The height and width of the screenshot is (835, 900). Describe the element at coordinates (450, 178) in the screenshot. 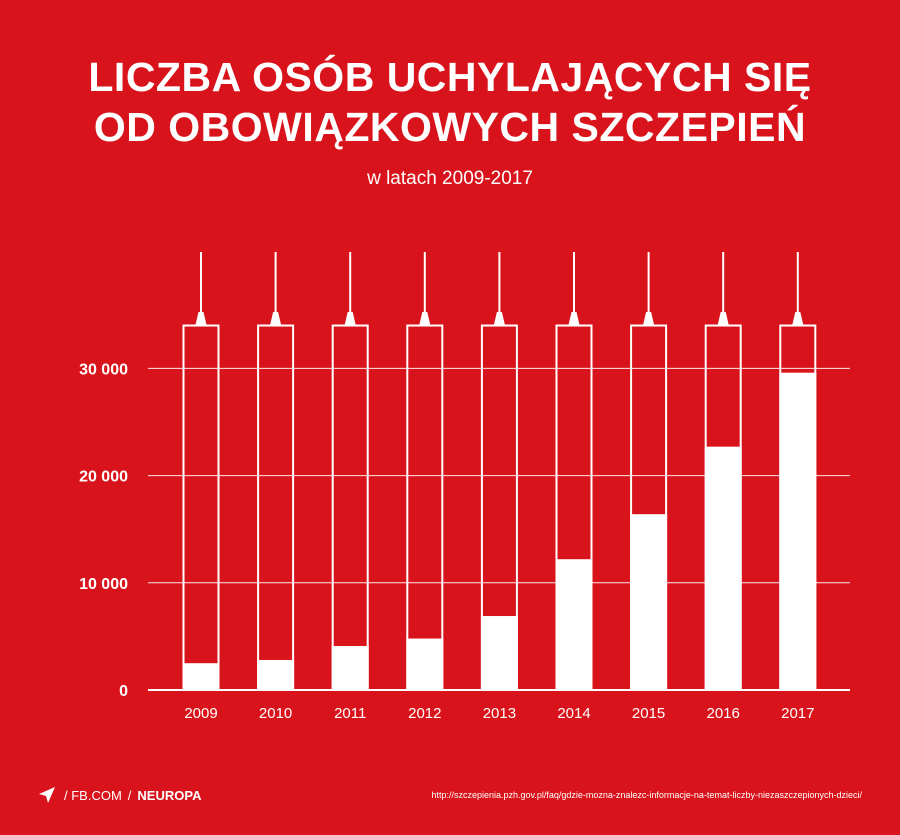

I see `chart-subtitle: w latach 2009-2017` at that location.